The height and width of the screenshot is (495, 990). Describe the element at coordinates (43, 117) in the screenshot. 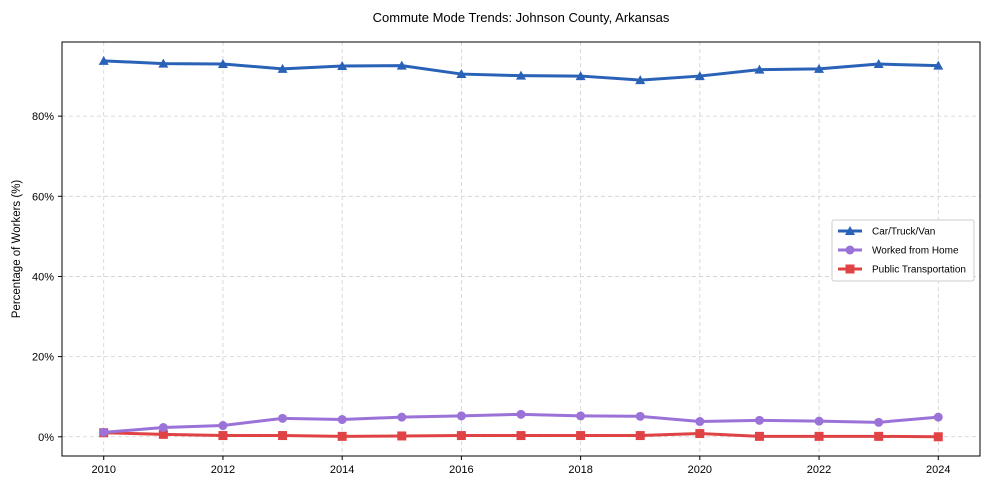

I see `y-tick-label: 80%` at that location.